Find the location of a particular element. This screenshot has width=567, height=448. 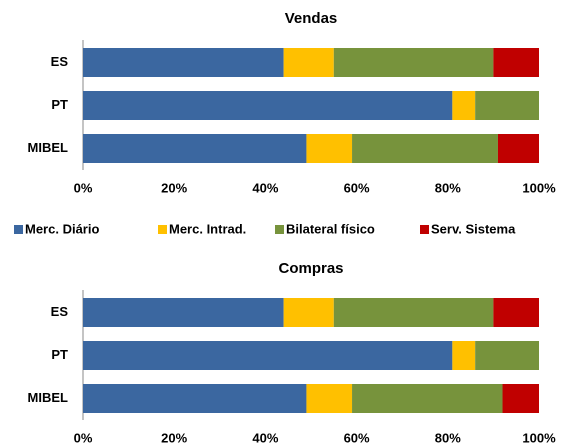

chart-title: Vendas is located at coordinates (311, 18).